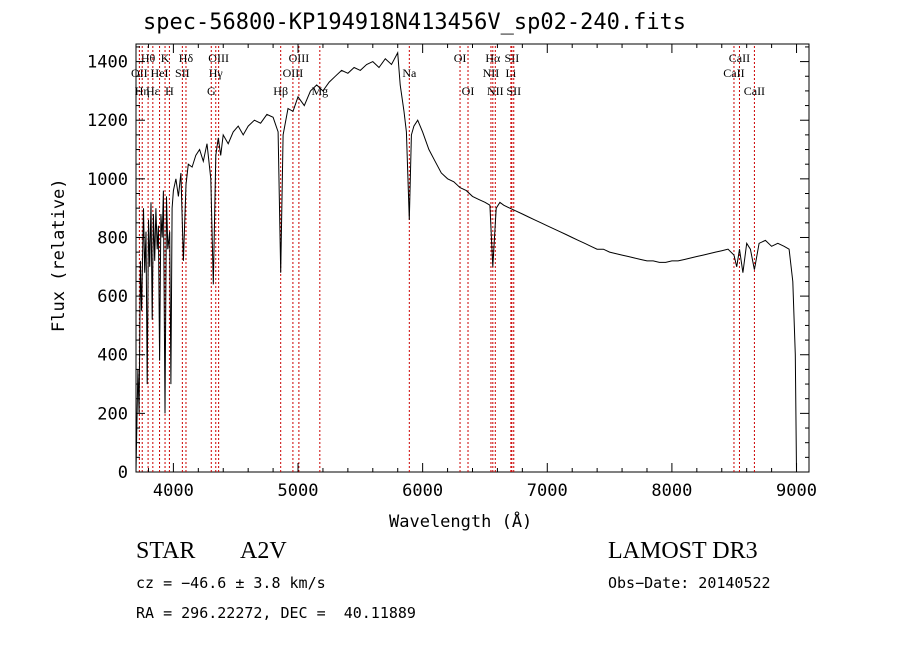 This screenshot has width=900, height=649. Describe the element at coordinates (298, 491) in the screenshot. I see `x-tick-label: 5000` at that location.